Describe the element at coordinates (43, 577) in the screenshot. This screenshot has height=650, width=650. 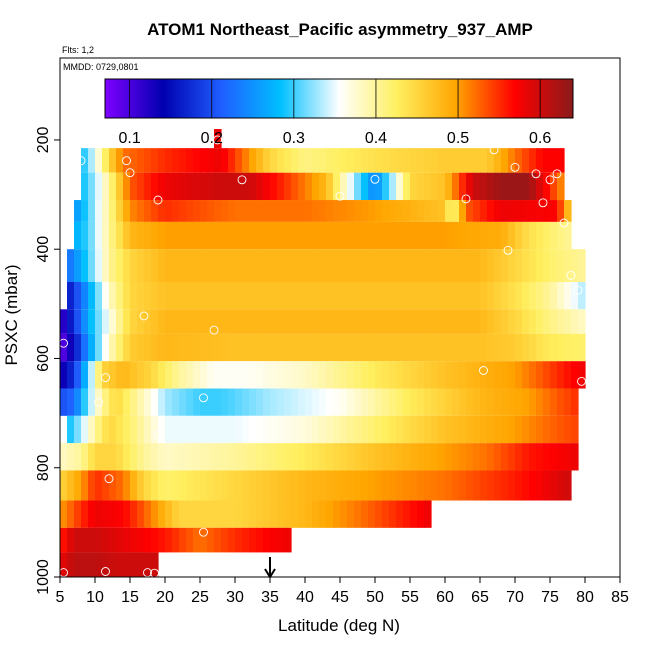
I see `y-tick-label: 1000` at that location.